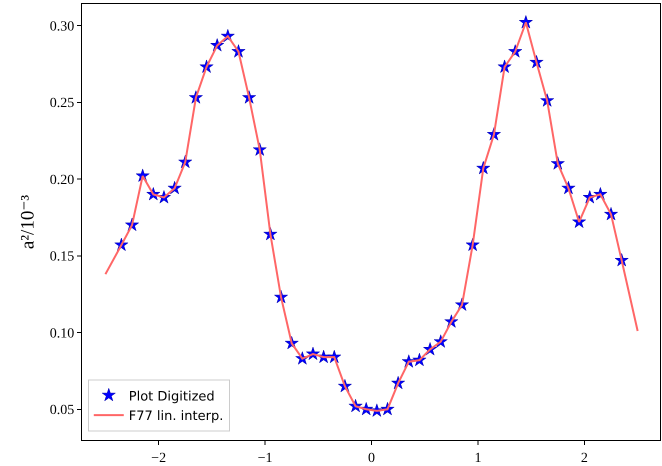 This screenshot has height=466, width=662. Describe the element at coordinates (372, 458) in the screenshot. I see `x-tick-label: 0` at that location.